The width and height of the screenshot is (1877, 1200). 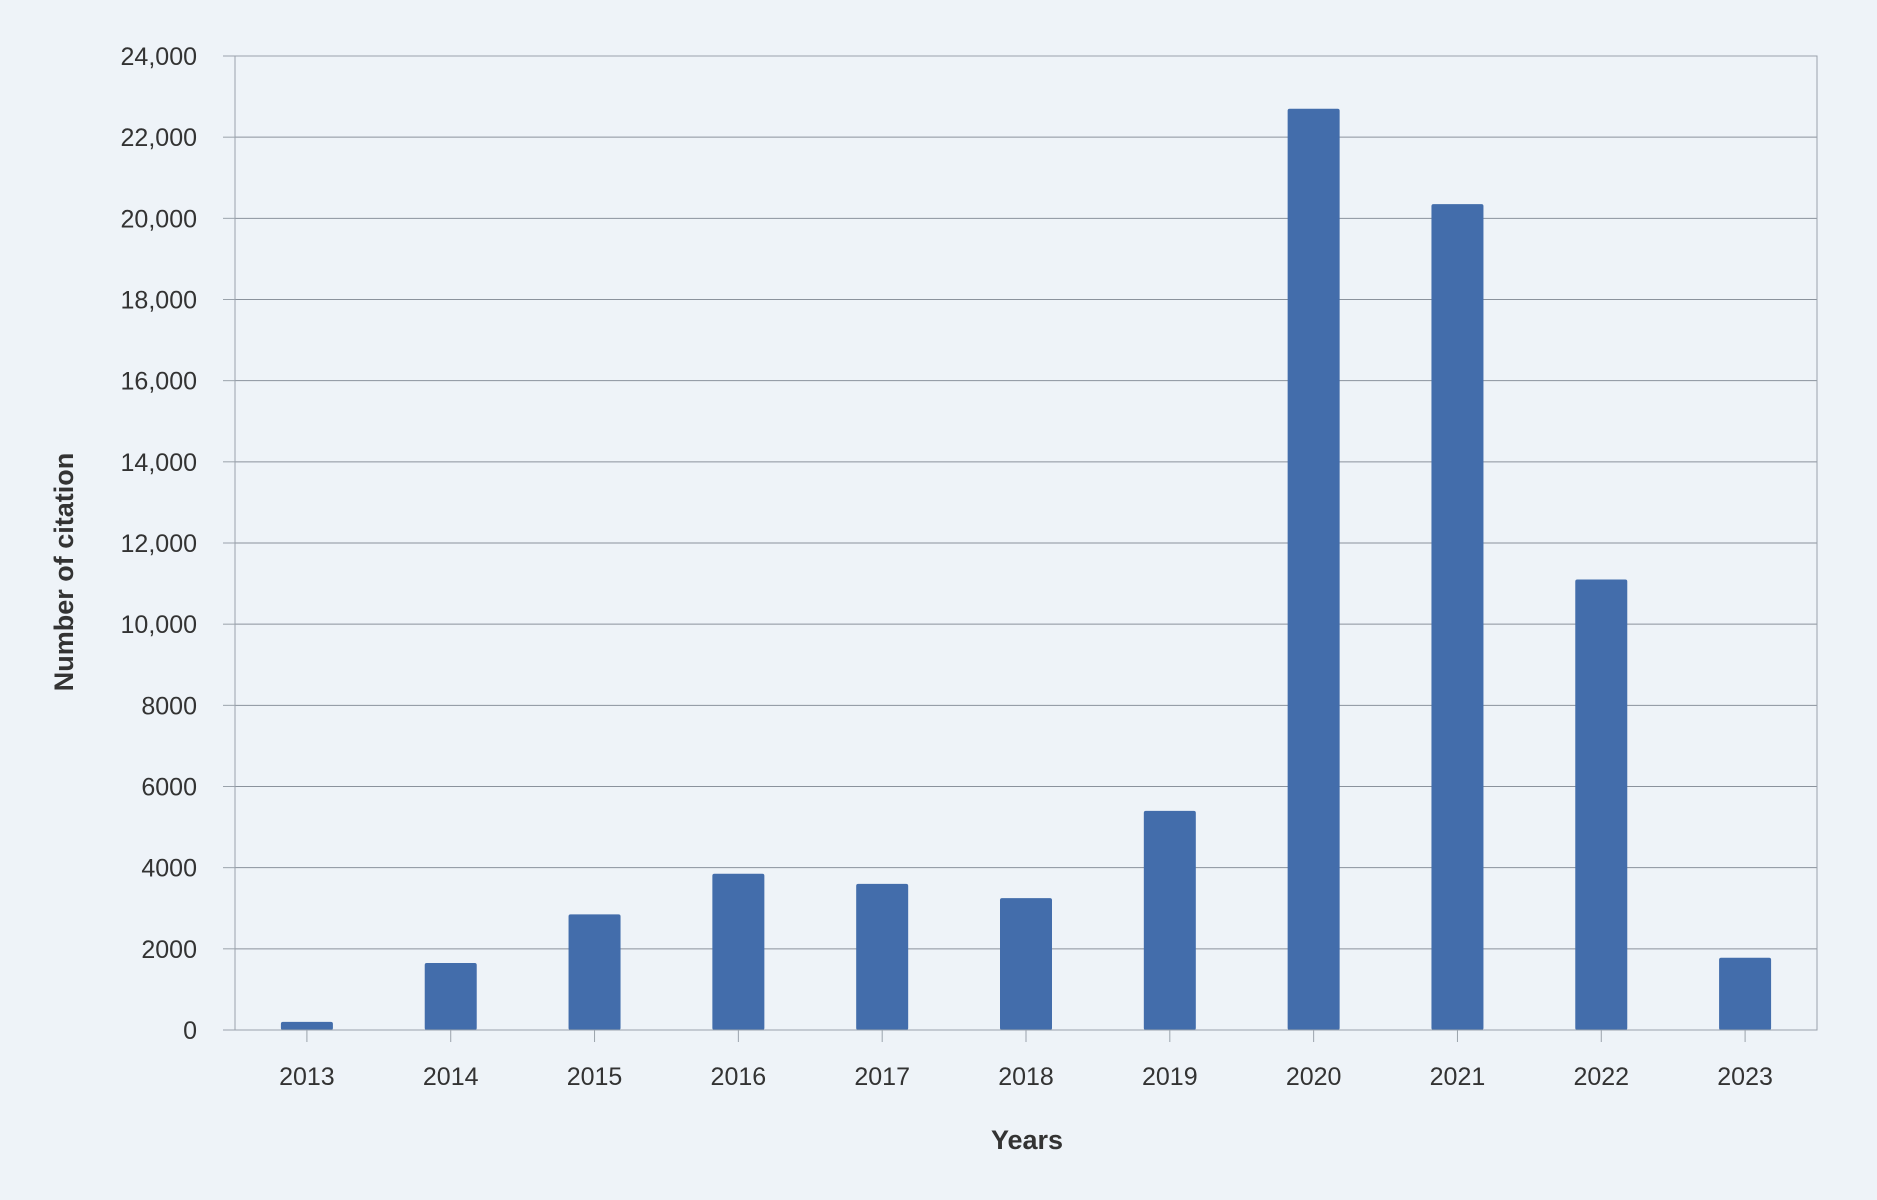 What do you see at coordinates (159, 301) in the screenshot?
I see `y-tick-label: 18,000` at bounding box center [159, 301].